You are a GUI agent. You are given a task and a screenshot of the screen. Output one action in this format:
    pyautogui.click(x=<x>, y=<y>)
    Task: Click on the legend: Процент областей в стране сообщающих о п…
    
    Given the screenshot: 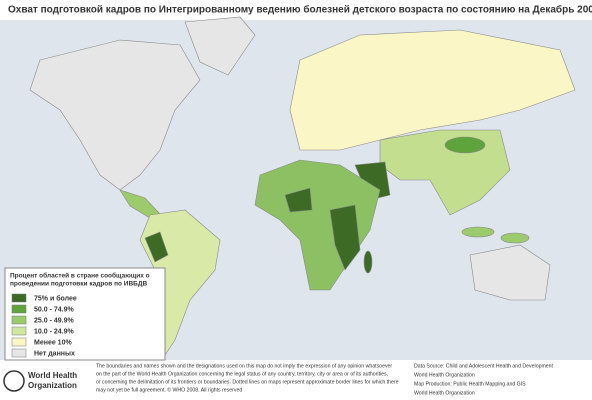 What is the action you would take?
    pyautogui.click(x=85, y=314)
    